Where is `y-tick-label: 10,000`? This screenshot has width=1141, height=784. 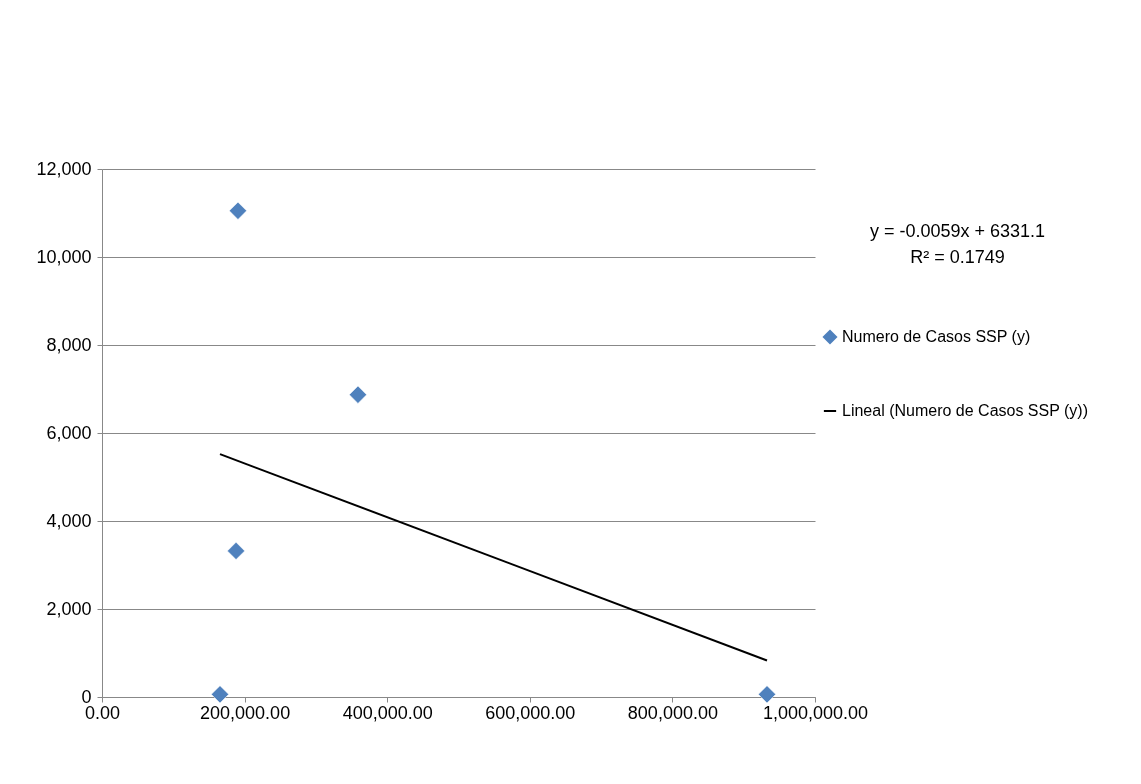
y-tick-label: 10,000 is located at coordinates (64, 256).